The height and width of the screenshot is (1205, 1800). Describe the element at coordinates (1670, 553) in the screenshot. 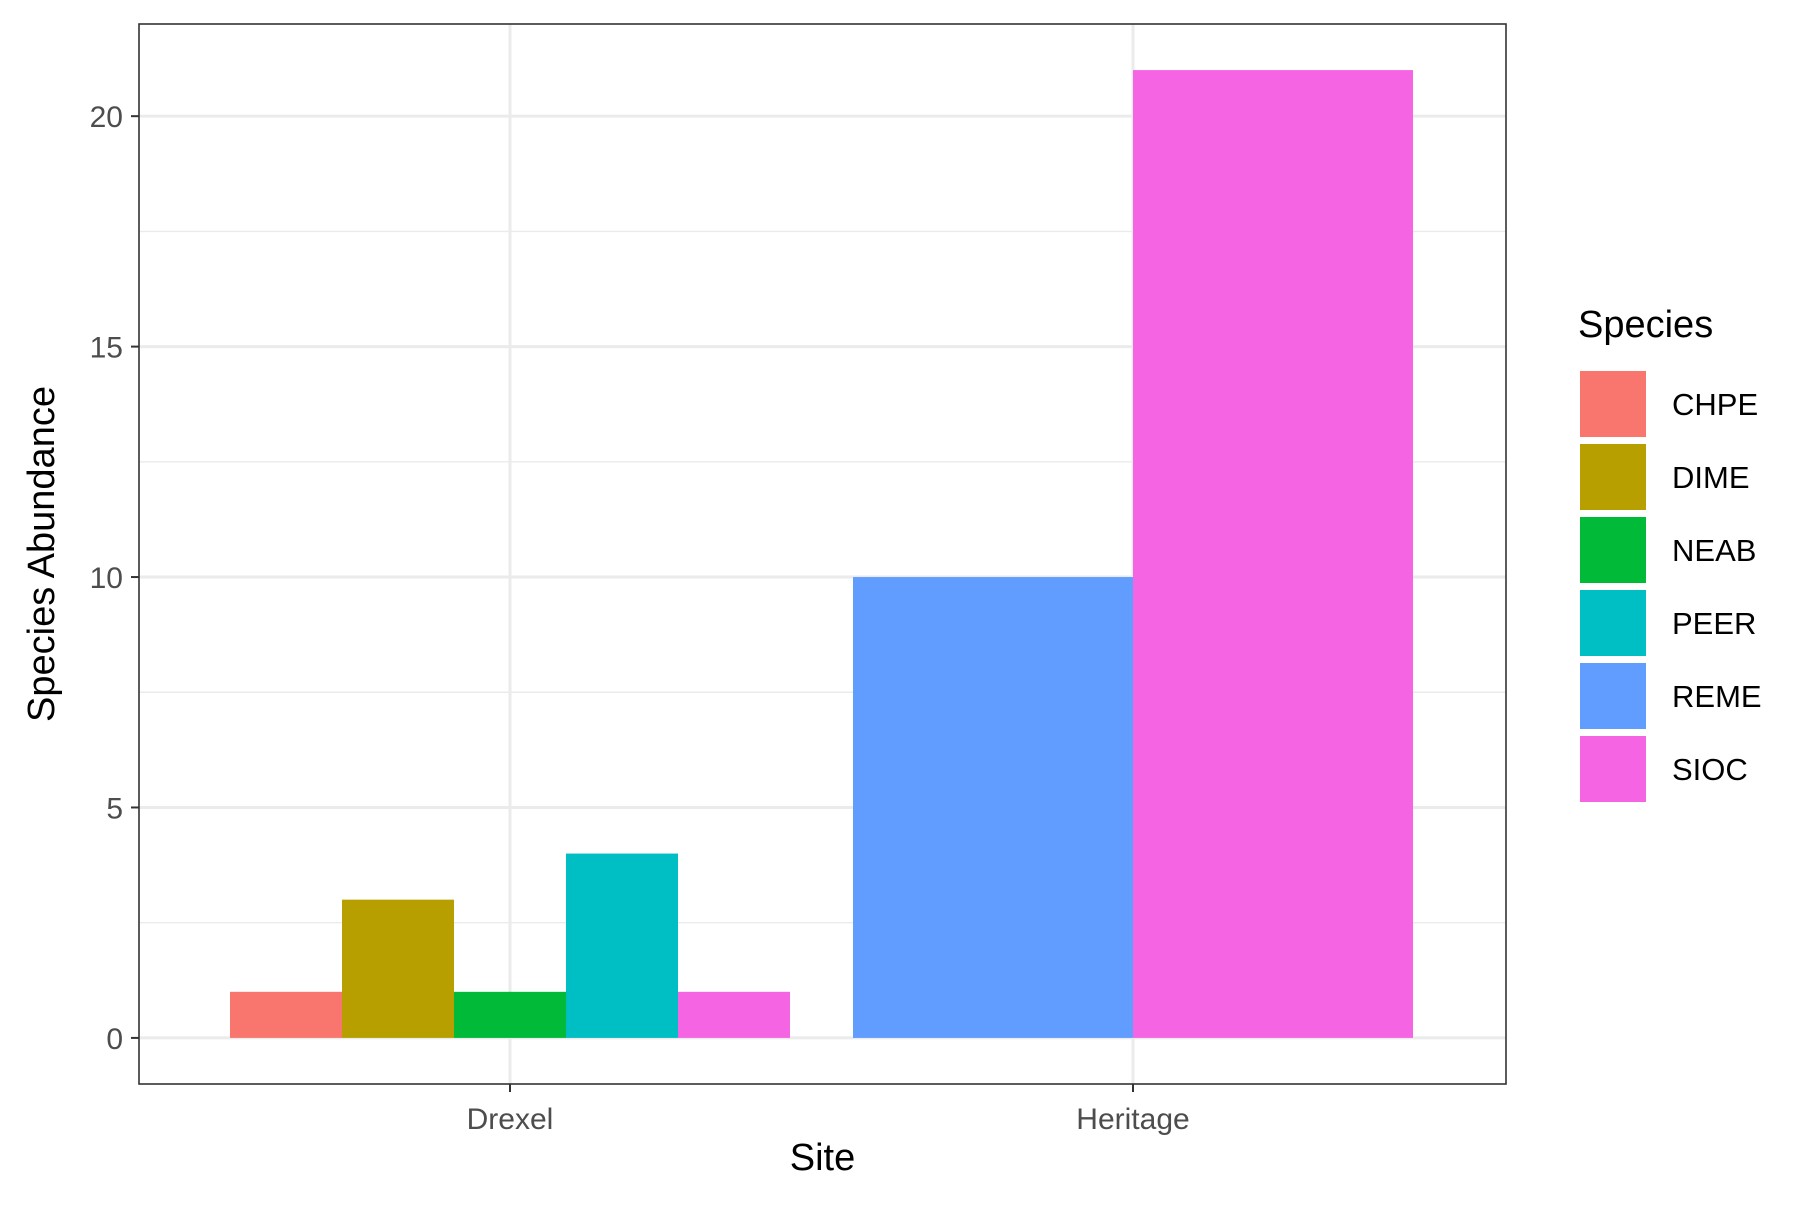

I see `legend: Species CHPE DIME NEAB PEER REME SIOC` at that location.